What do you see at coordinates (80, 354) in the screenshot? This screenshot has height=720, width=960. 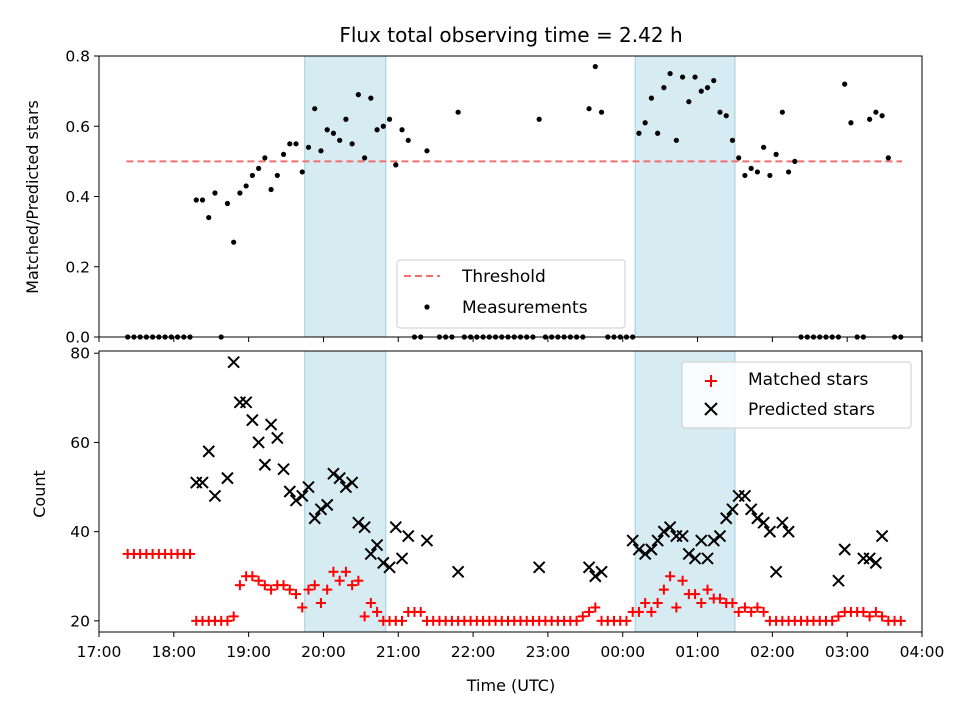 I see `y-tick-label: 80` at bounding box center [80, 354].